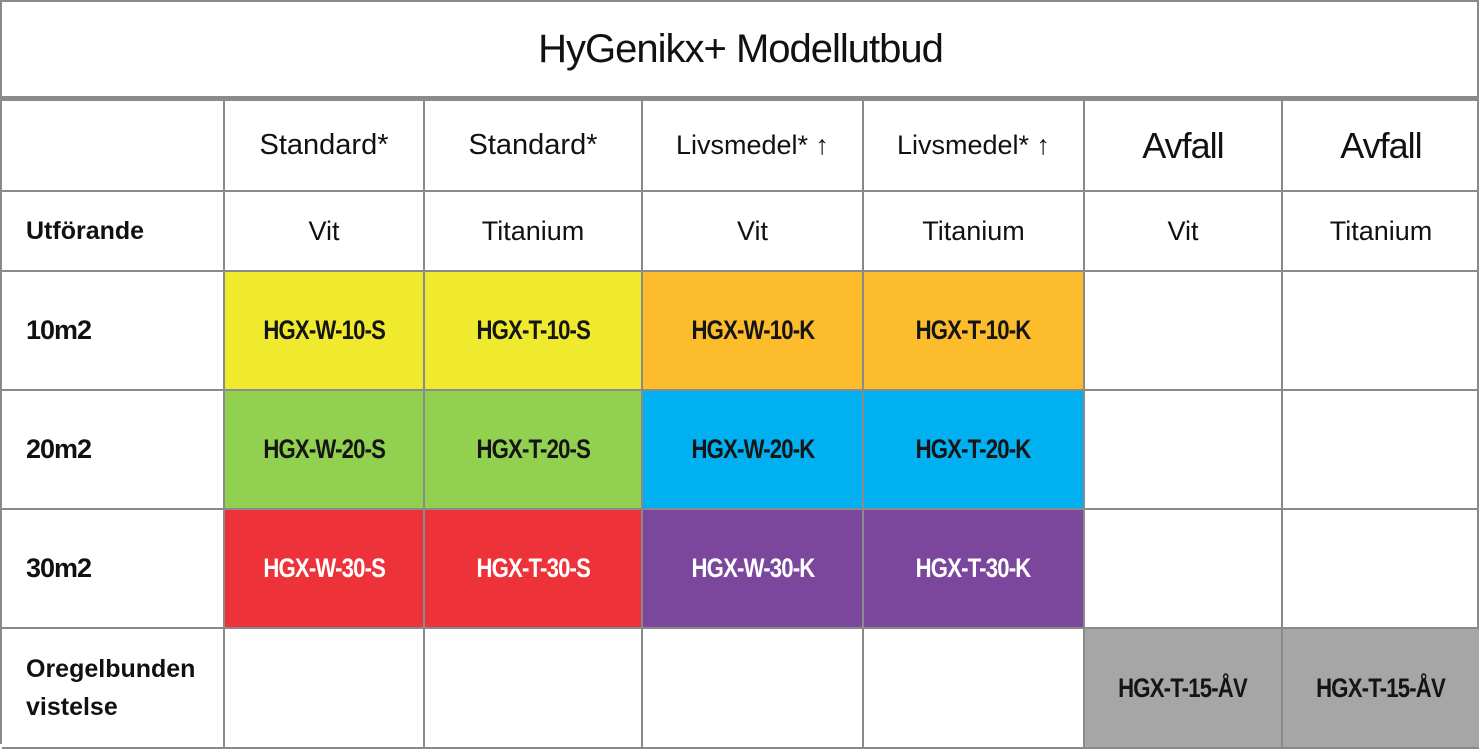 The image size is (1481, 749). I want to click on column-header-avfall-titanium: Avfall, so click(1380, 145).